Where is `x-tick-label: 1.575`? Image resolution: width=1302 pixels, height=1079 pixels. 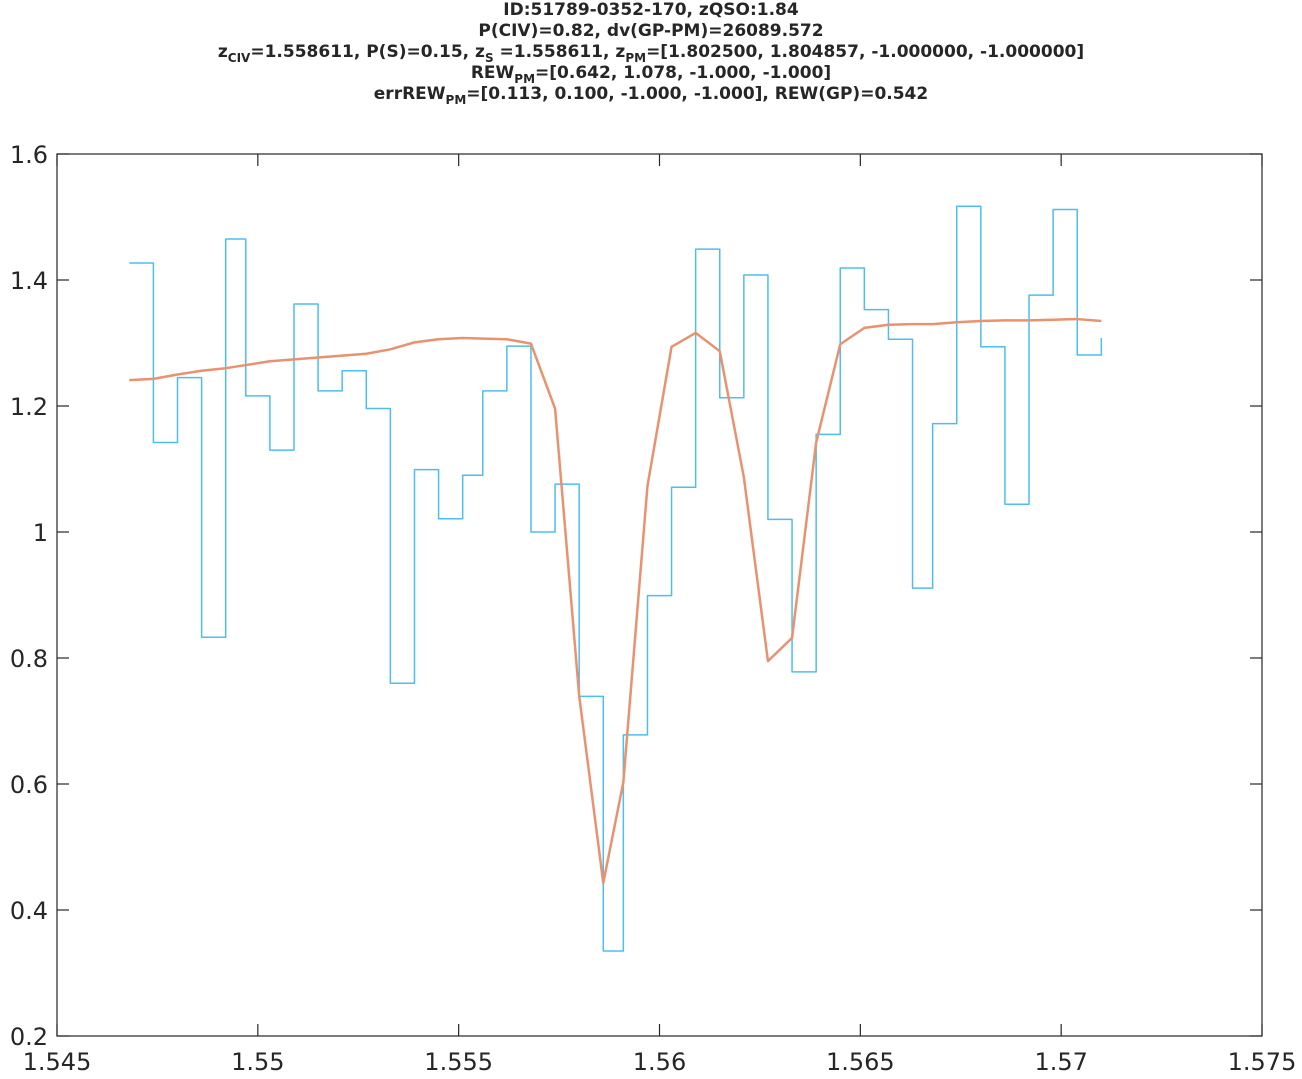
x-tick-label: 1.575 is located at coordinates (1262, 1062).